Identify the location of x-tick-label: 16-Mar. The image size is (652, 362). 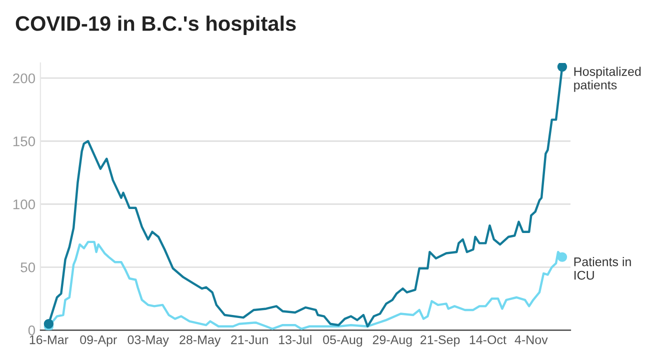
(49, 339).